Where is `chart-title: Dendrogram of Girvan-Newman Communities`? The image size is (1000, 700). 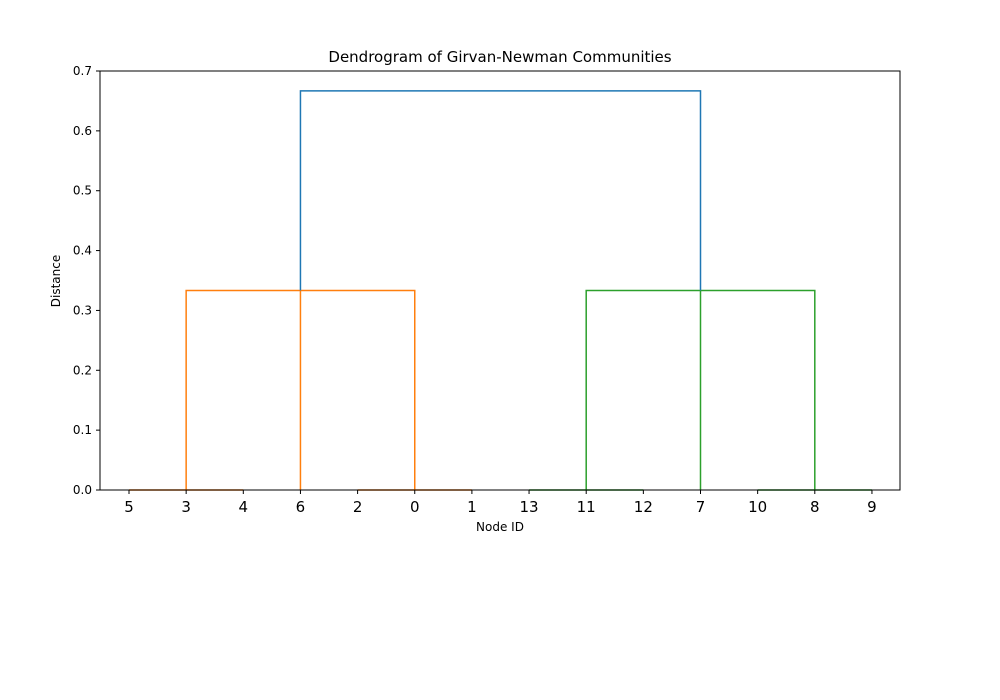
chart-title: Dendrogram of Girvan-Newman Communities is located at coordinates (499, 57).